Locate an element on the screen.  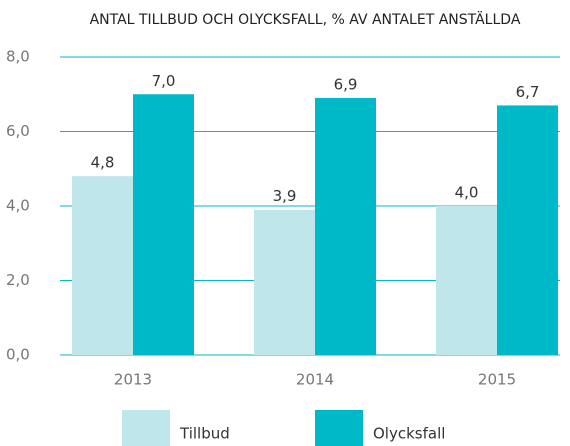
y-tick-label: 4,0 is located at coordinates (18, 206).